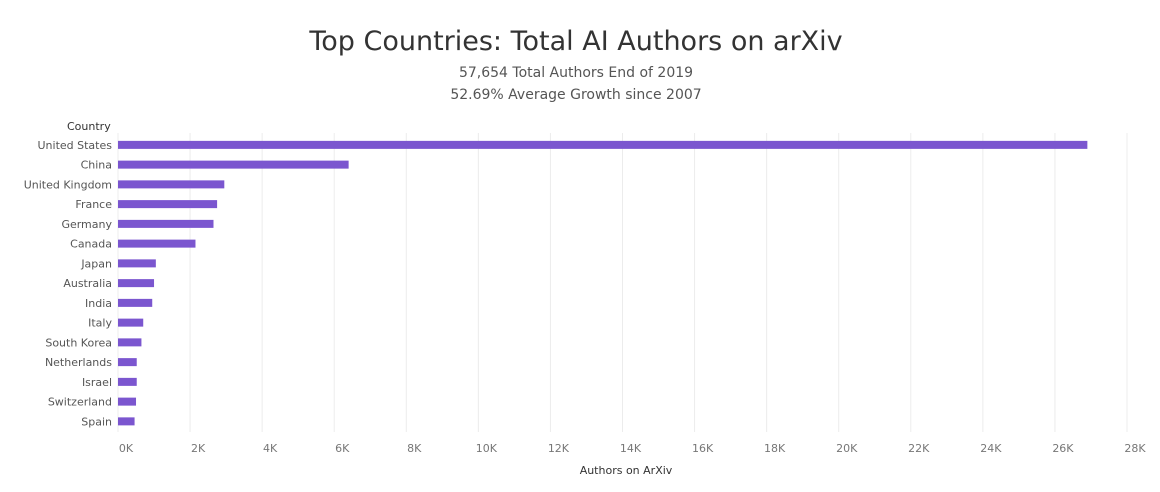 The width and height of the screenshot is (1160, 492). Describe the element at coordinates (919, 448) in the screenshot. I see `x-tick-label: 22K` at that location.